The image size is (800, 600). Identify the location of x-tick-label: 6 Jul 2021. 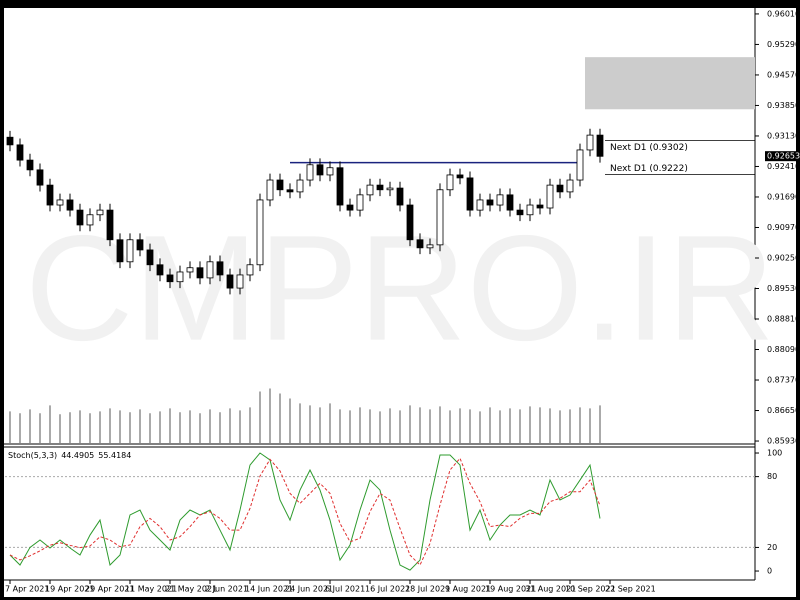
(345, 589).